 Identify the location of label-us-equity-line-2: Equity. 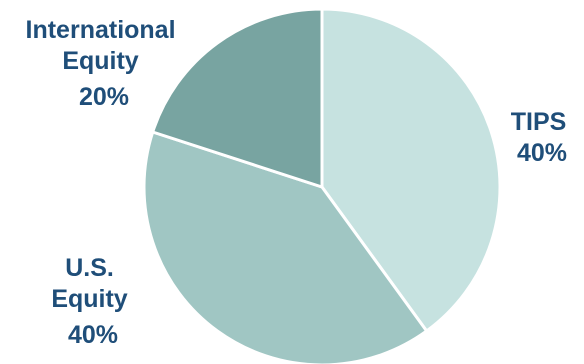
(89, 299).